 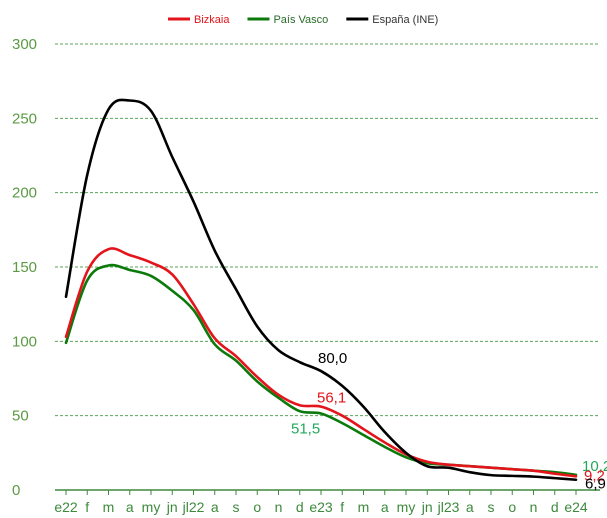 I want to click on legend-label: España (INE), so click(x=405, y=20).